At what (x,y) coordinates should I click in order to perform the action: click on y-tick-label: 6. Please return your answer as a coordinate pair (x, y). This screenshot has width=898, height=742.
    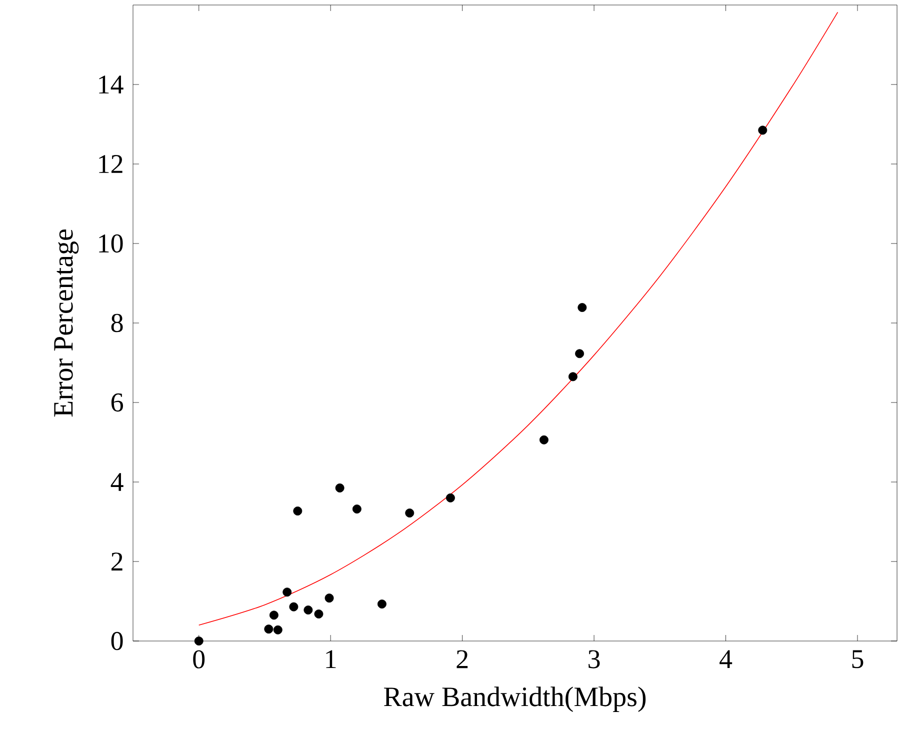
    Looking at the image, I should click on (117, 402).